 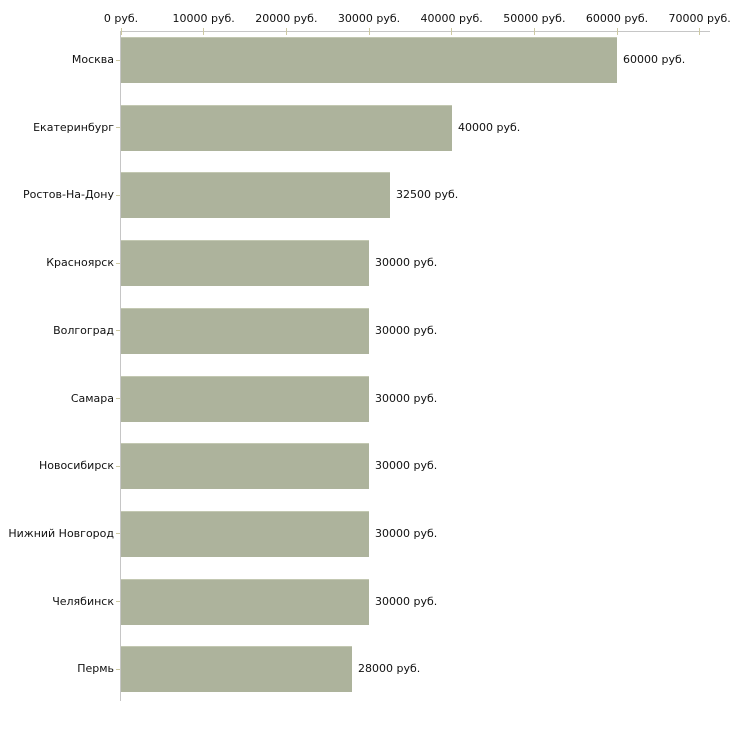 What do you see at coordinates (389, 669) in the screenshot?
I see `value-label: 28000 руб.` at bounding box center [389, 669].